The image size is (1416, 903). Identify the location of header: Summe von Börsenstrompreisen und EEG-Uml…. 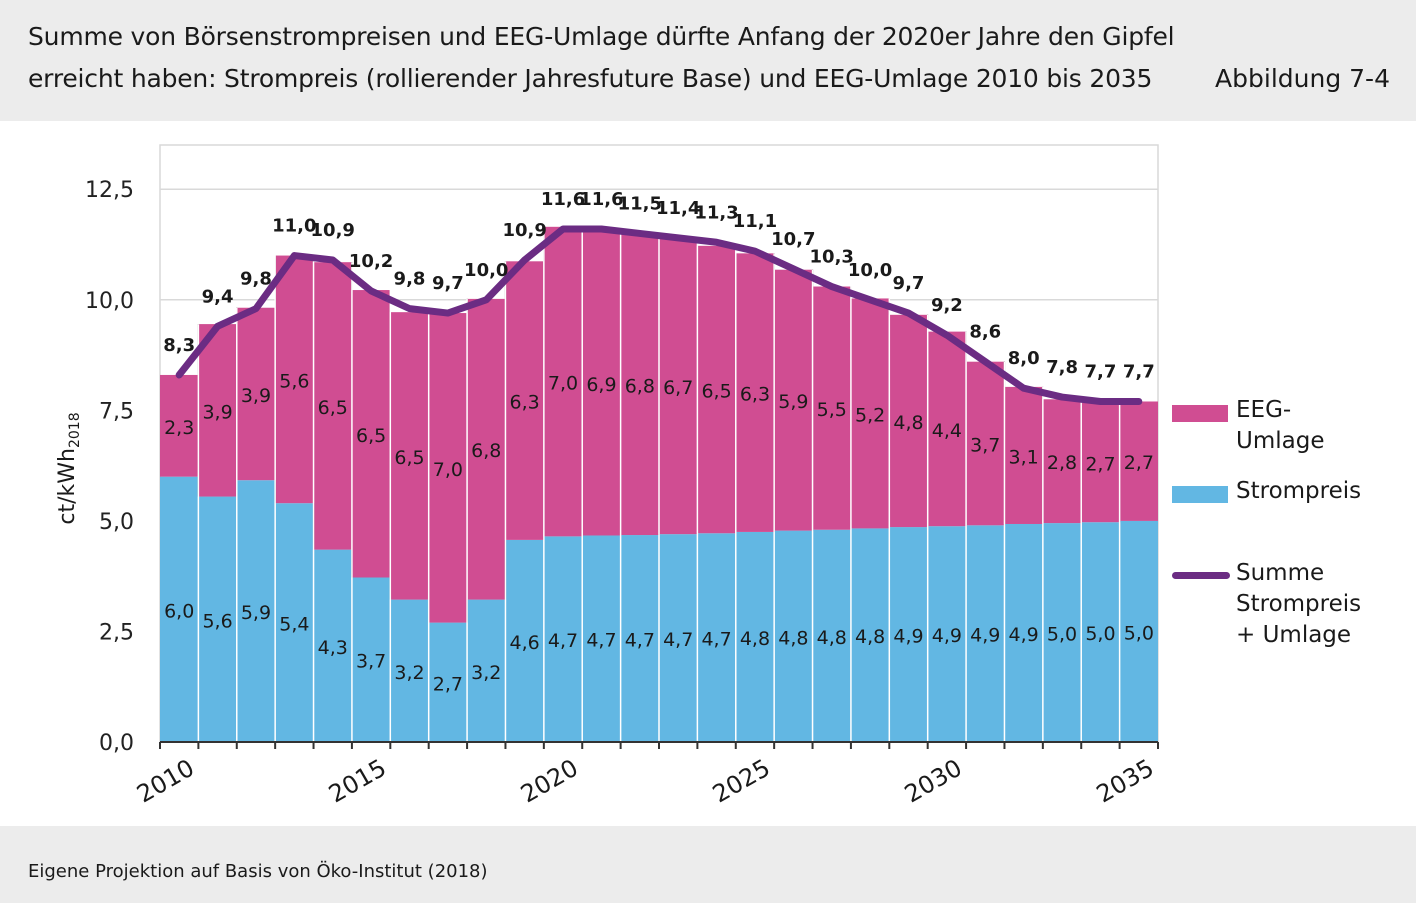
(708, 58).